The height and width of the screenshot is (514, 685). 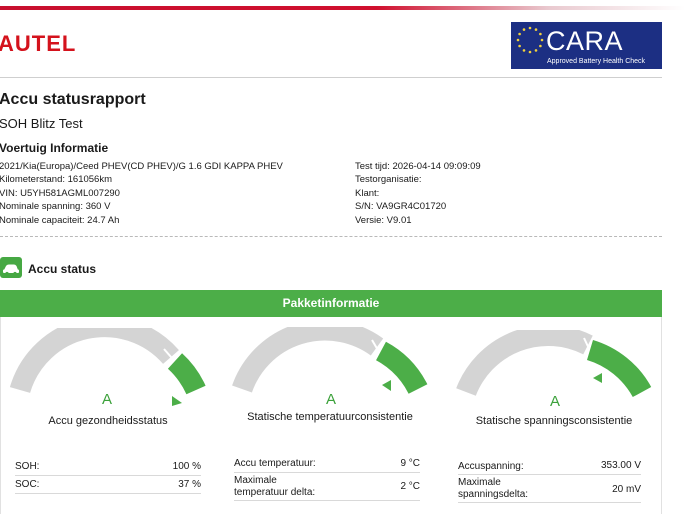 What do you see at coordinates (27, 484) in the screenshot?
I see `soc-label: SOC:` at bounding box center [27, 484].